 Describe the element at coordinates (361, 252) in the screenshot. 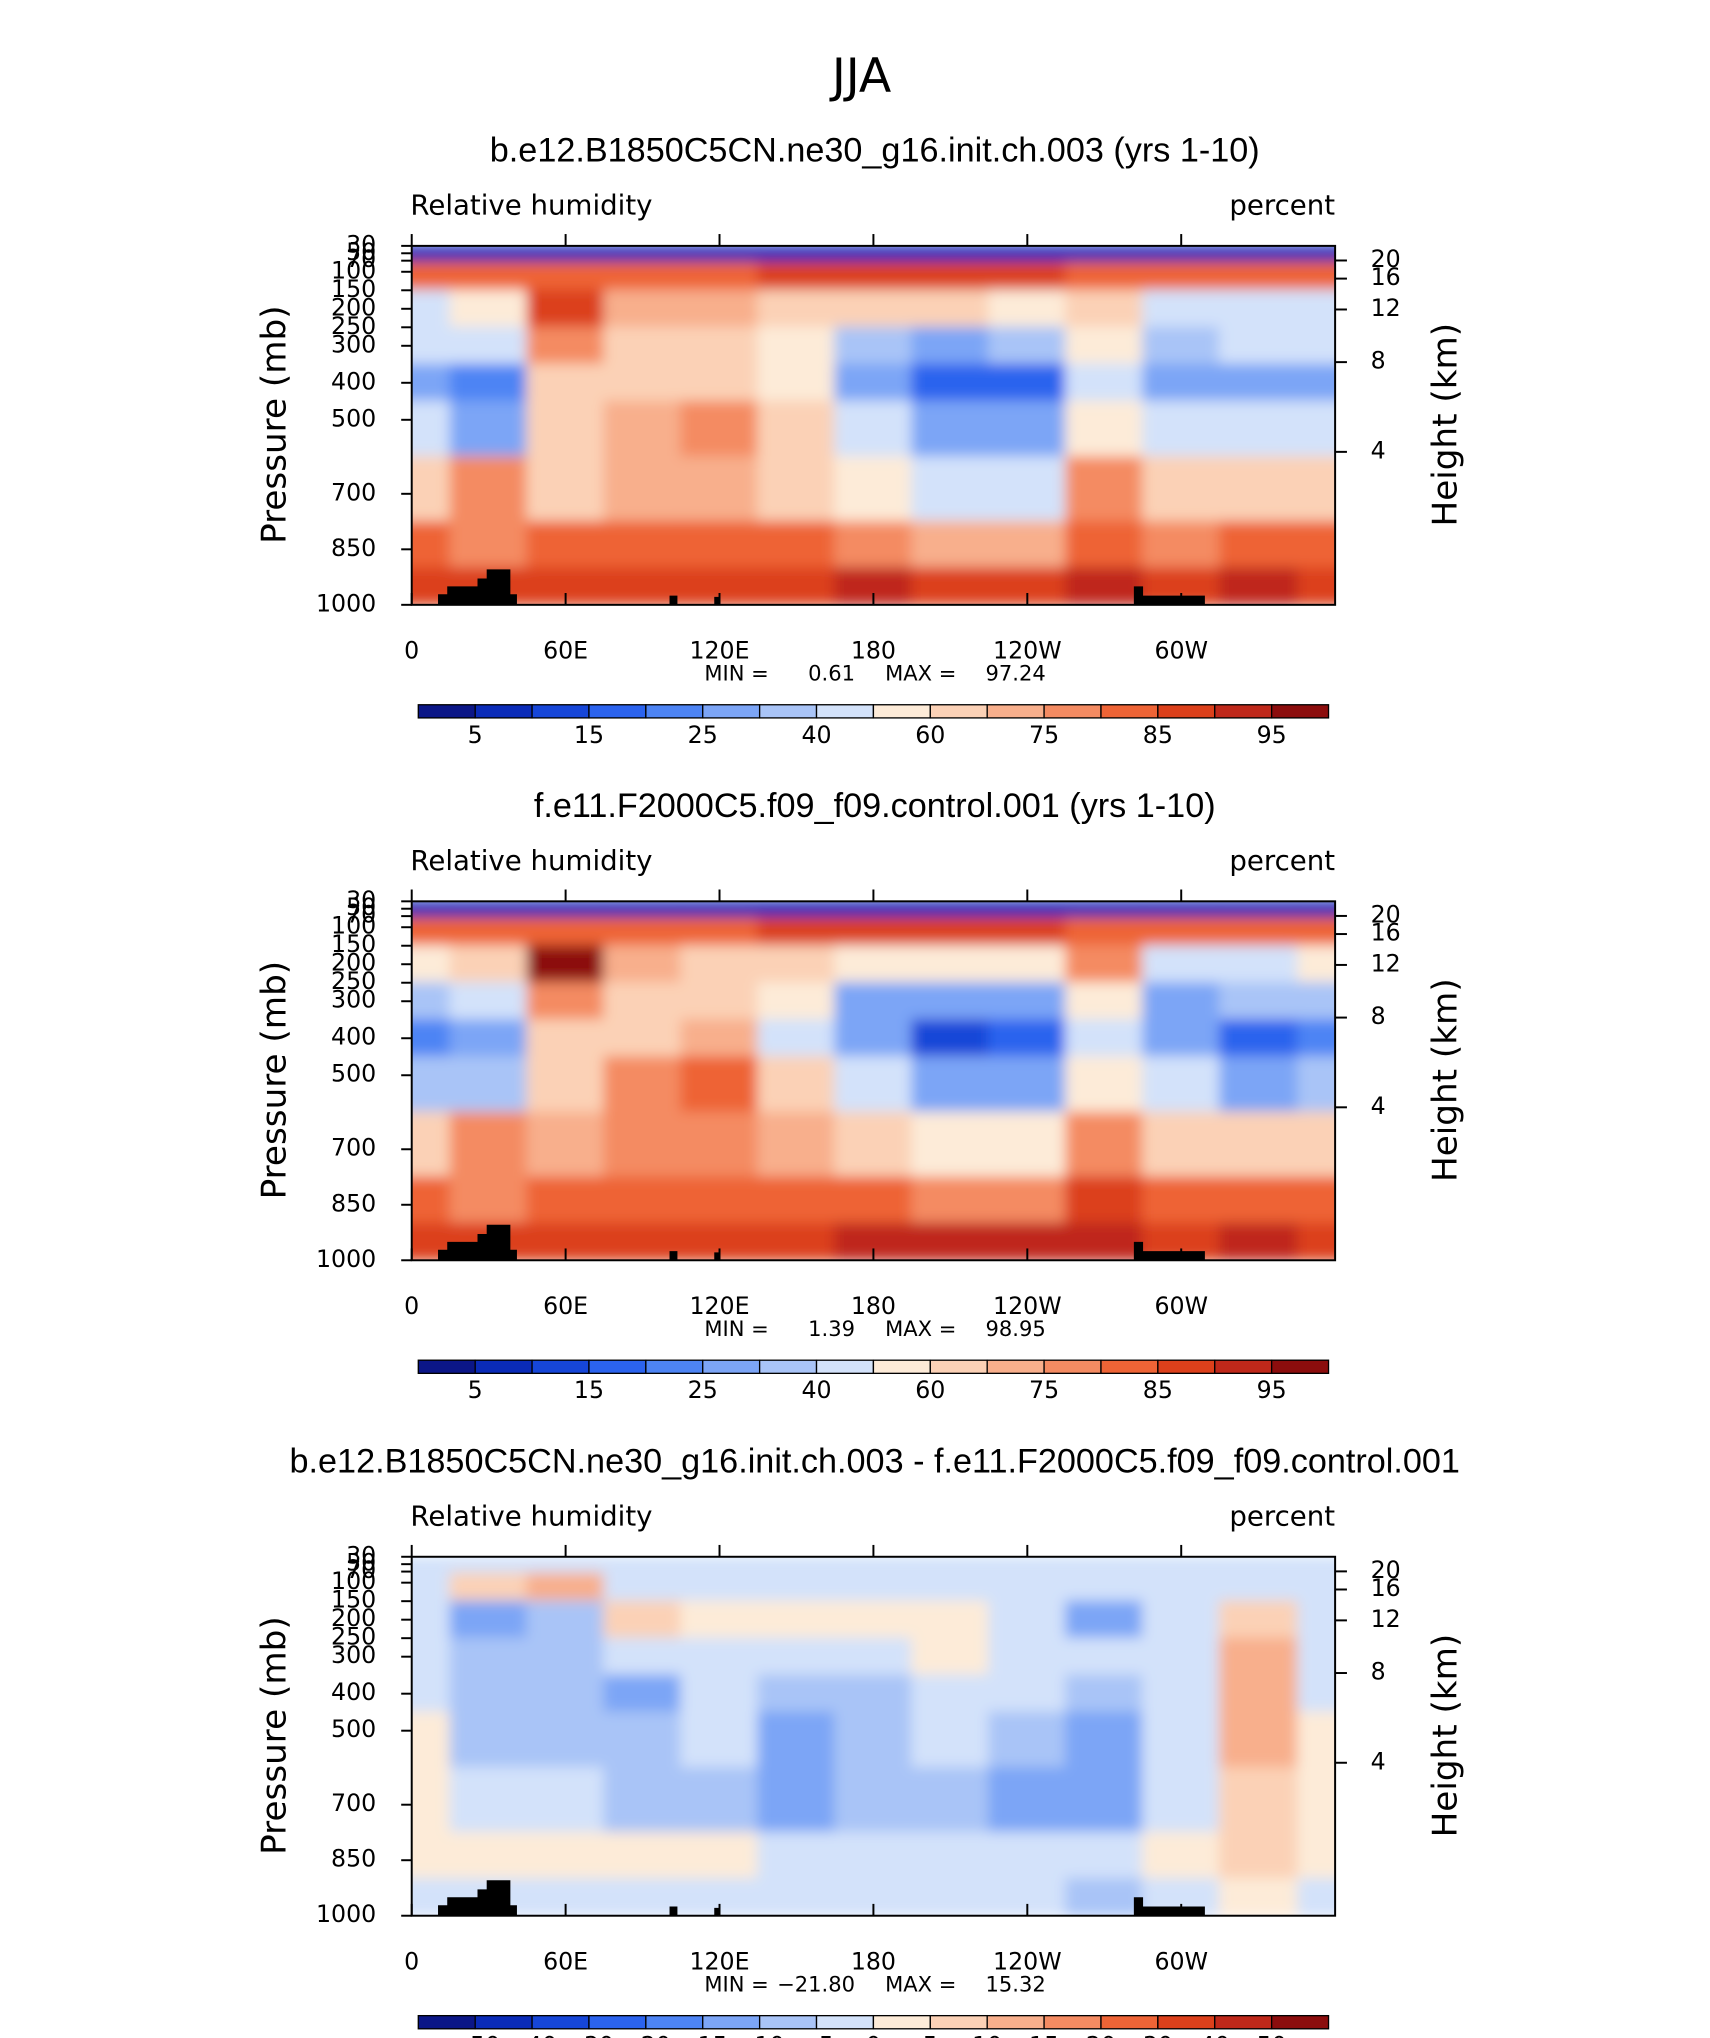

I see `y-tick-label: 50` at that location.